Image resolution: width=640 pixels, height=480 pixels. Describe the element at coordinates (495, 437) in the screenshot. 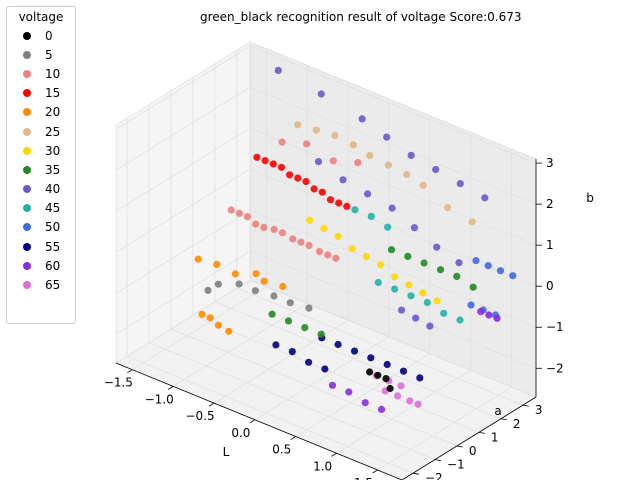

I see `y-tick-label: 1` at that location.